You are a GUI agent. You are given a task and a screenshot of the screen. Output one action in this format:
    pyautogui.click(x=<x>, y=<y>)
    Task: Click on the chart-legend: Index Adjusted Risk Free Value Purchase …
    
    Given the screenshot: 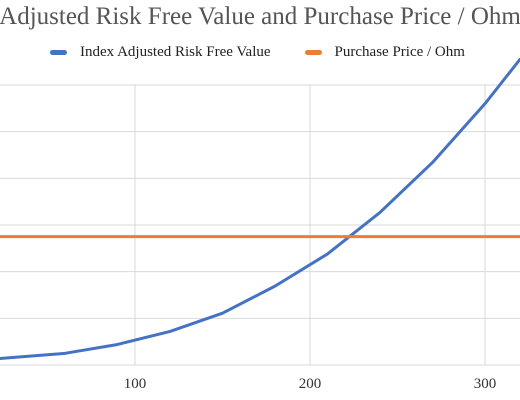 What is the action you would take?
    pyautogui.click(x=274, y=52)
    